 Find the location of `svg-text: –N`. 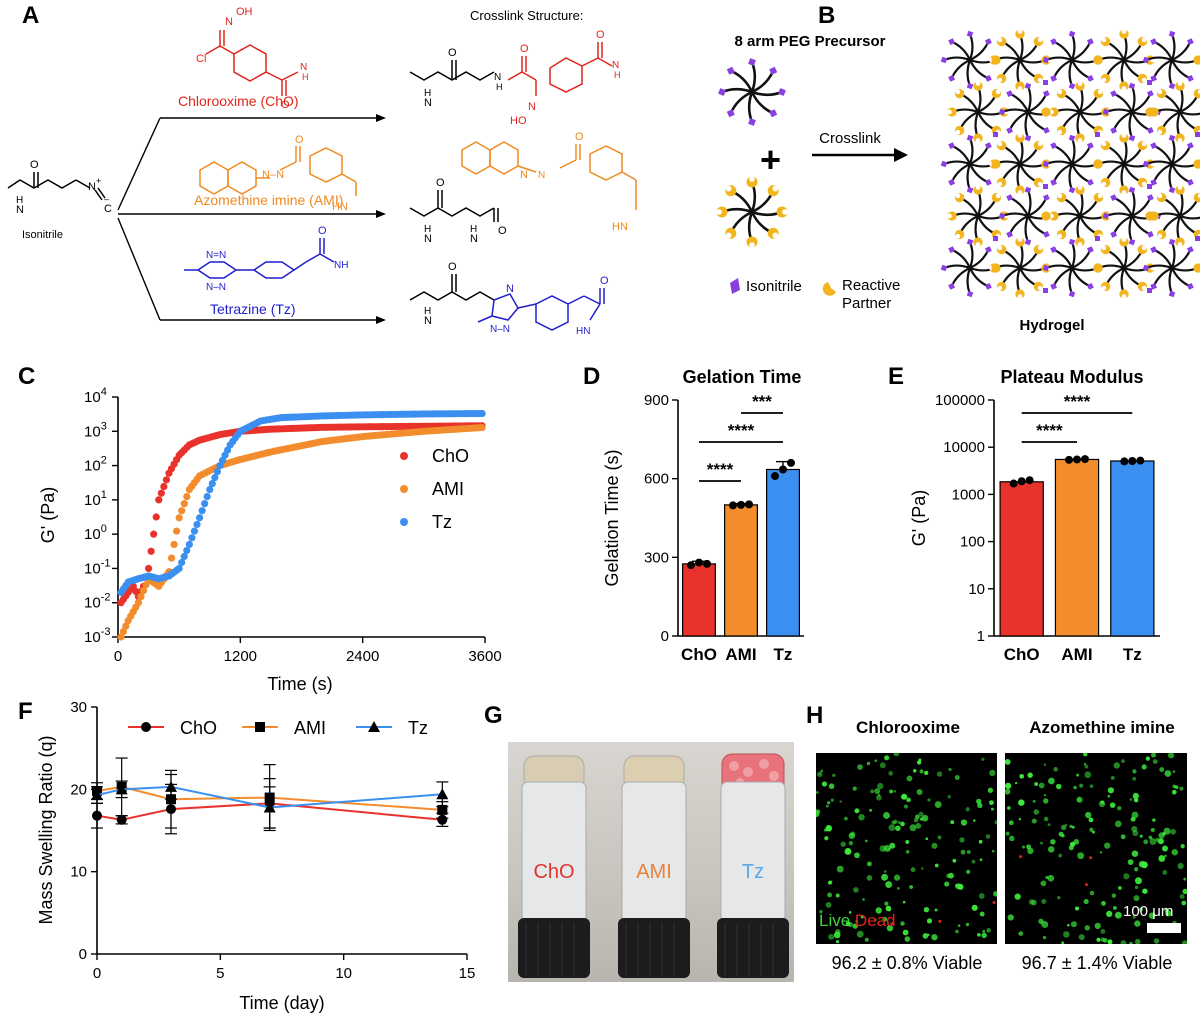

svg-text: –N is located at coordinates (277, 175).